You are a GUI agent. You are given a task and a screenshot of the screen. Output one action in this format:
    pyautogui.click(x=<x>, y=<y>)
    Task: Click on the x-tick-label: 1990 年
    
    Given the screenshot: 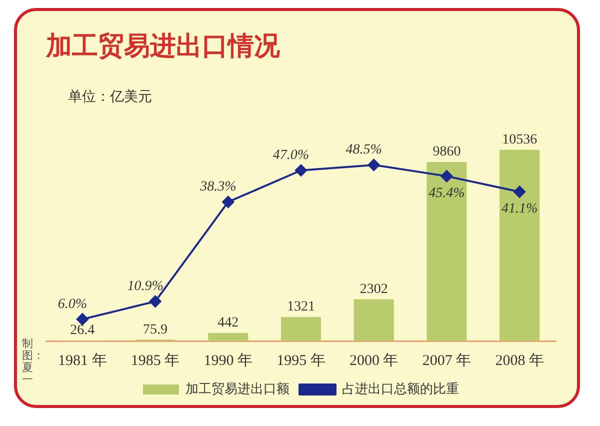 What is the action you would take?
    pyautogui.click(x=228, y=360)
    